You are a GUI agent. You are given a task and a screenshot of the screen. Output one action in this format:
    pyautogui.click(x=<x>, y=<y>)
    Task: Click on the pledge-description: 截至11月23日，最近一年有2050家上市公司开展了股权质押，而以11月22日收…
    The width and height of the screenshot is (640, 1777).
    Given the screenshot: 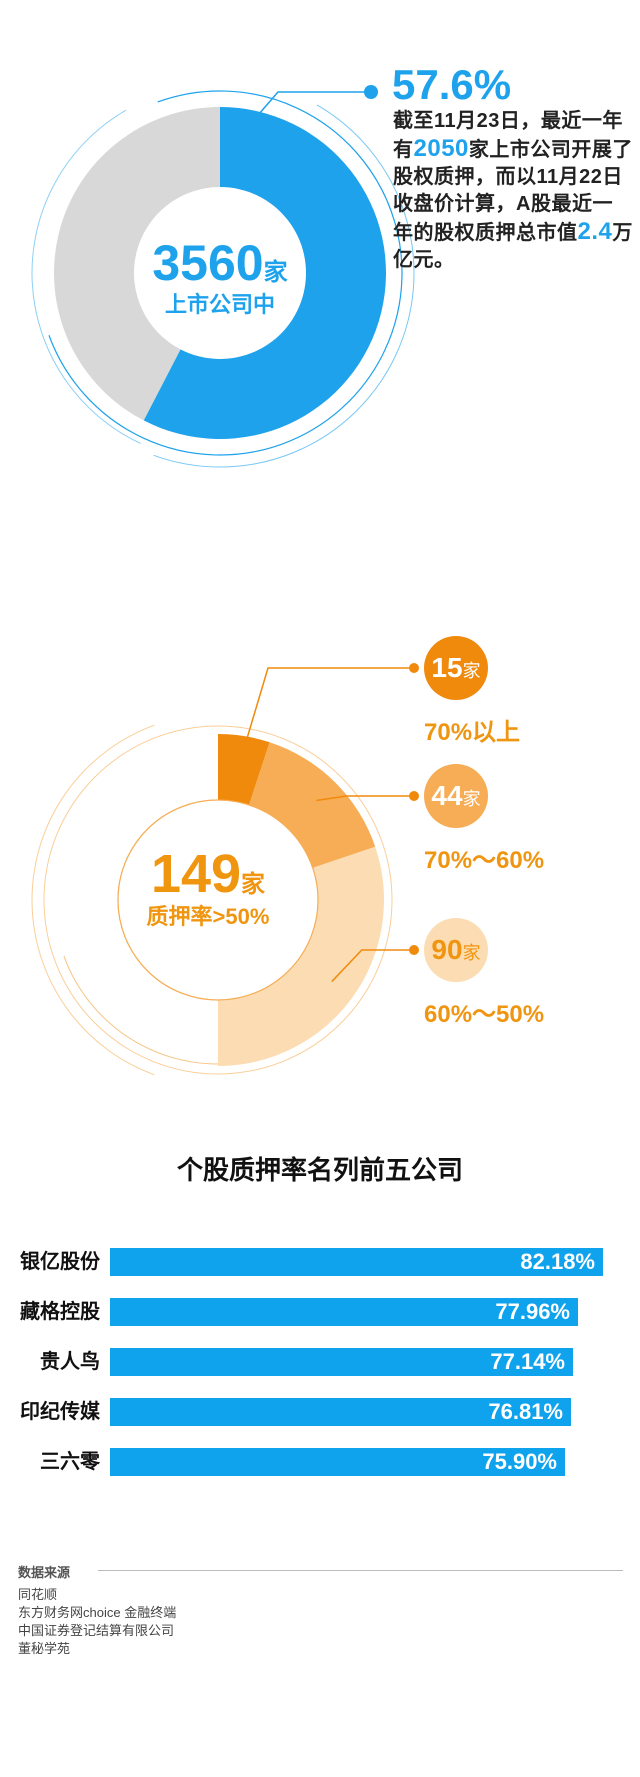 What is the action you would take?
    pyautogui.click(x=513, y=191)
    